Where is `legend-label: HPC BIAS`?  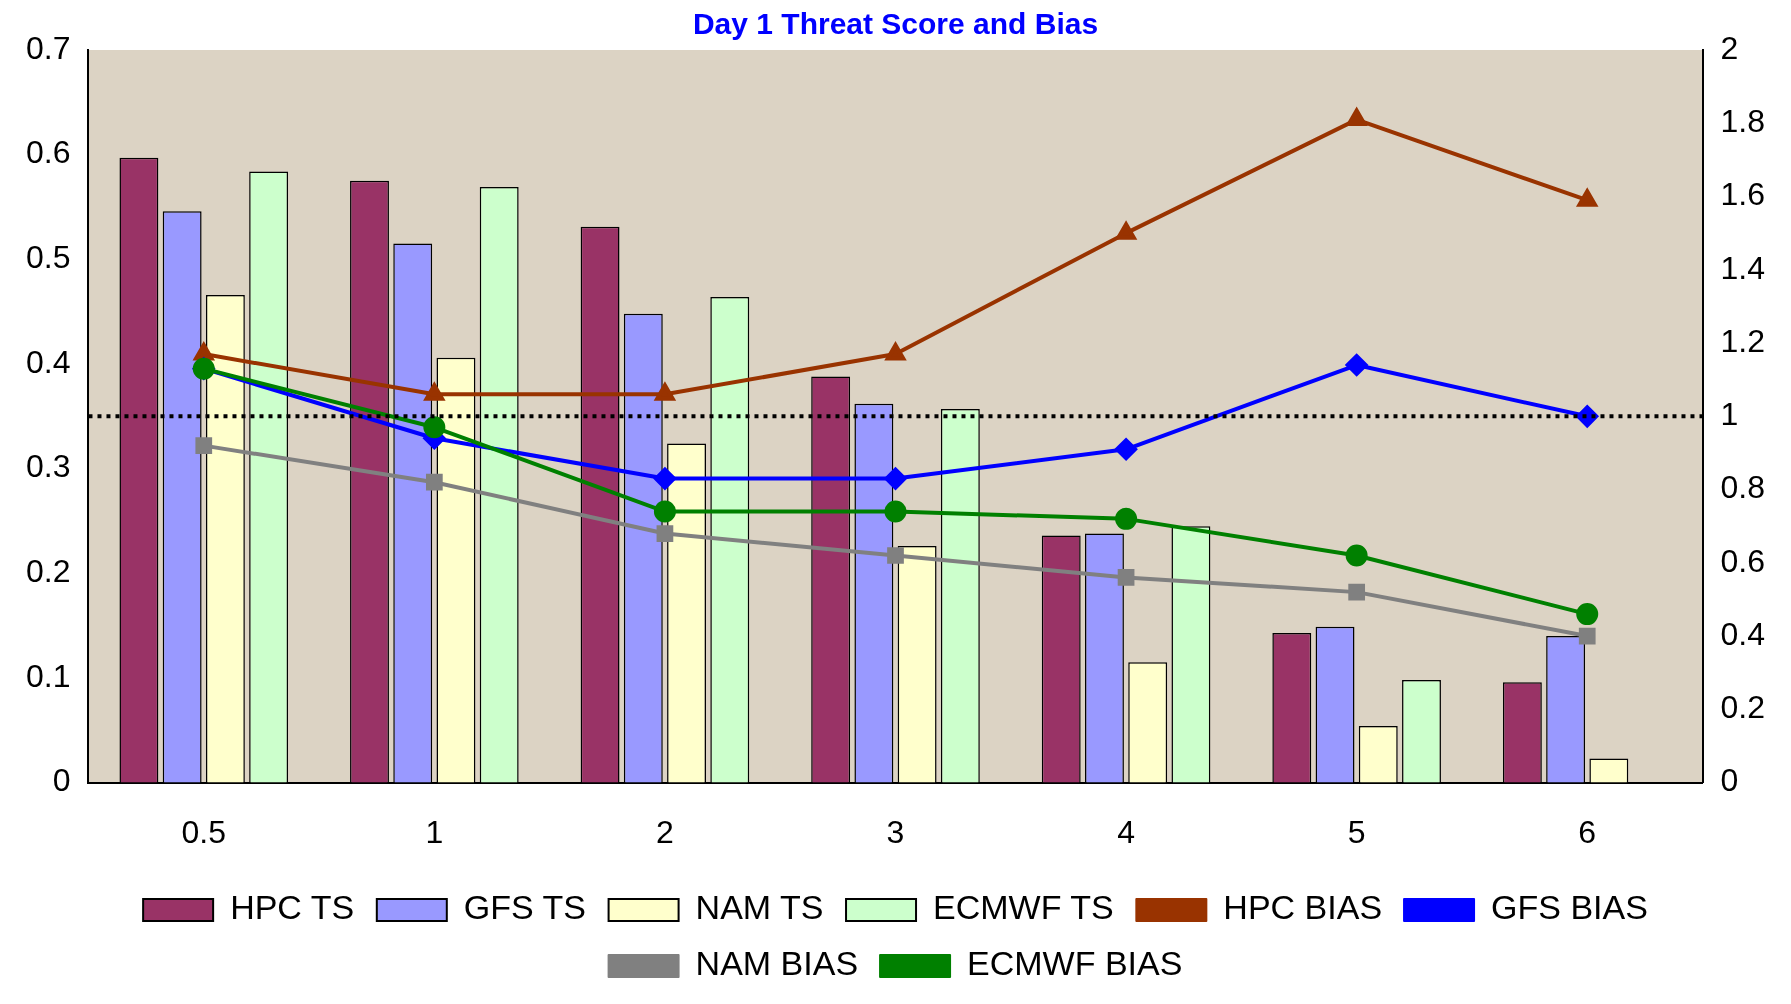
legend-label: HPC BIAS is located at coordinates (1303, 907).